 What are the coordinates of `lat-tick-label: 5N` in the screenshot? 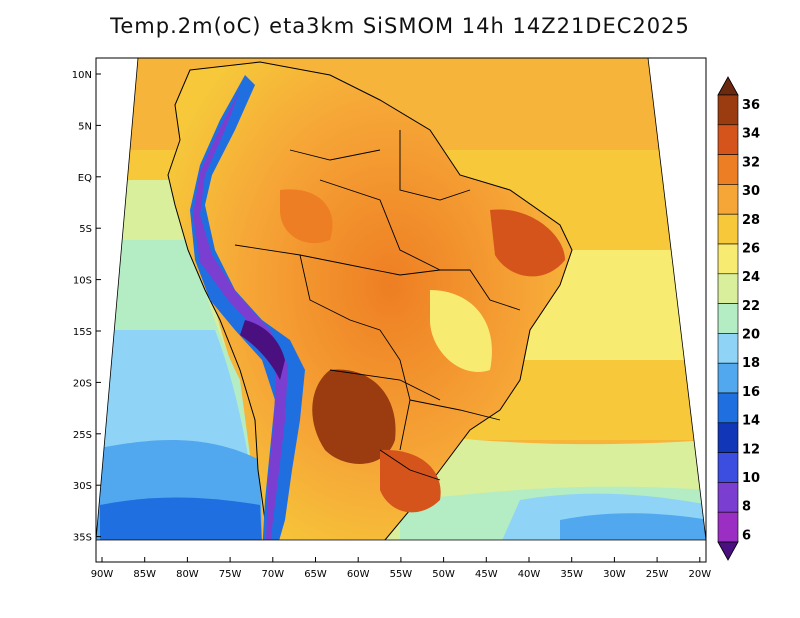 It's located at (85, 126).